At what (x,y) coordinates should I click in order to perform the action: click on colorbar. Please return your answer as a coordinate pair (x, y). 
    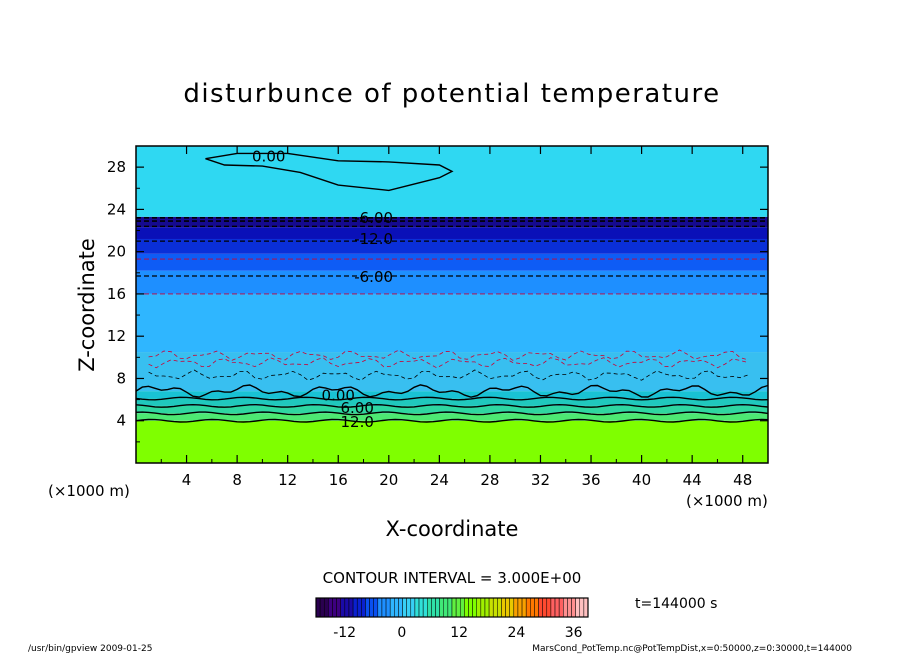
    Looking at the image, I should click on (452, 607).